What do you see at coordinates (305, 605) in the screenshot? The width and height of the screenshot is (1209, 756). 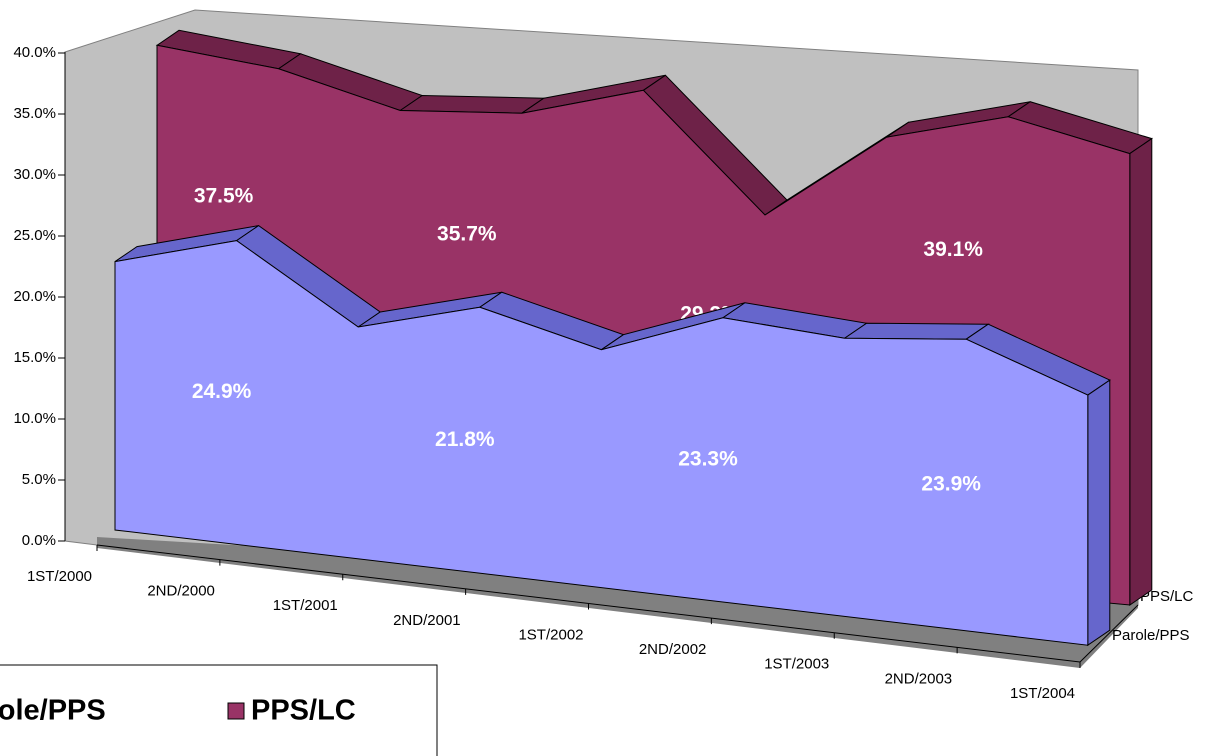 I see `x-tick-label: 1ST/2001` at bounding box center [305, 605].